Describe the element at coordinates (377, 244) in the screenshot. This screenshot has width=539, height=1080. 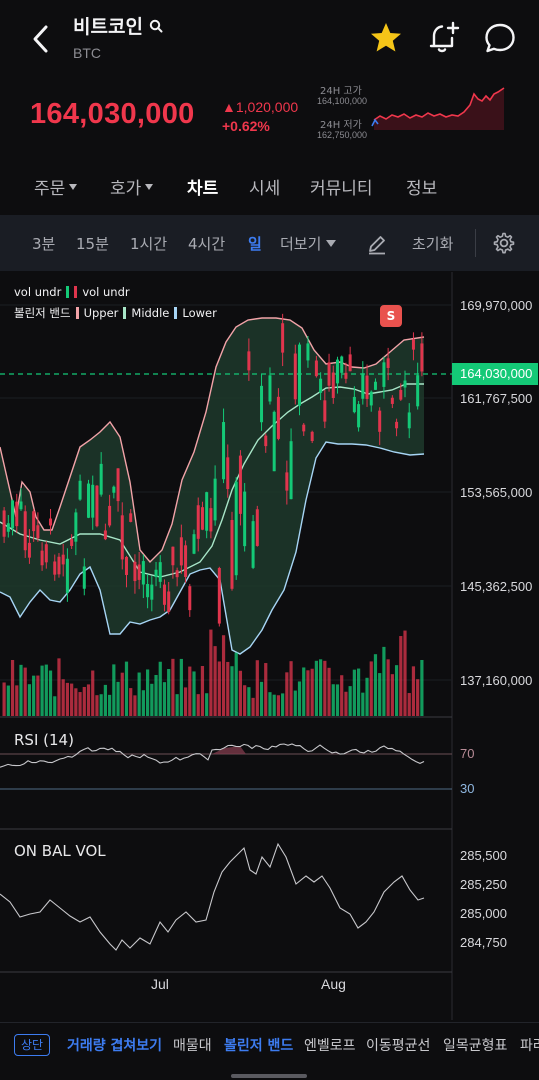
I see `pencil-icon` at that location.